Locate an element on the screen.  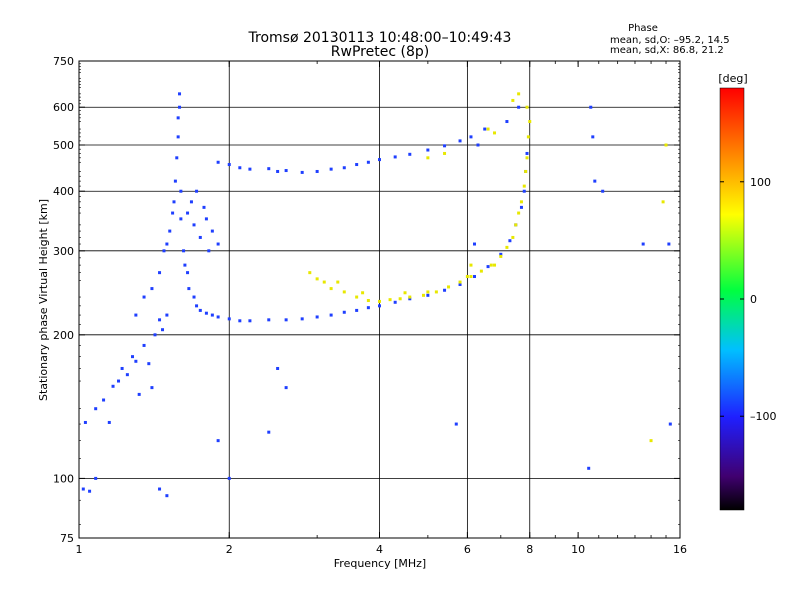
title-line-1: Tromsø 20130113 10:48:00–10:49:43 is located at coordinates (380, 38).